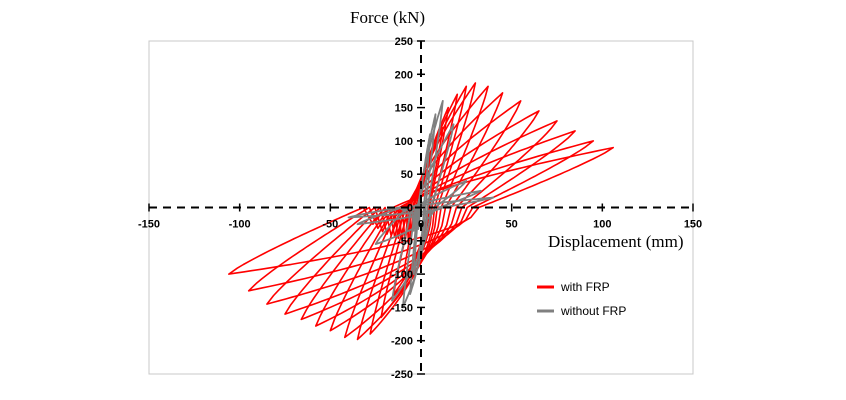  What do you see at coordinates (404, 109) in the screenshot?
I see `y-tick-label: 150` at bounding box center [404, 109].